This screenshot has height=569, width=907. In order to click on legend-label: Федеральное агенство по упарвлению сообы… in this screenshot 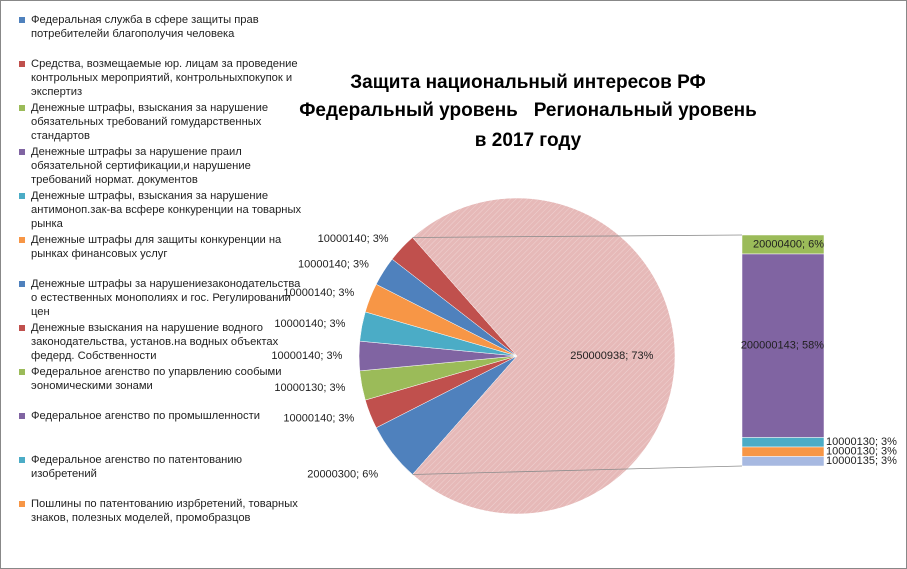, I will do `click(156, 379)`.